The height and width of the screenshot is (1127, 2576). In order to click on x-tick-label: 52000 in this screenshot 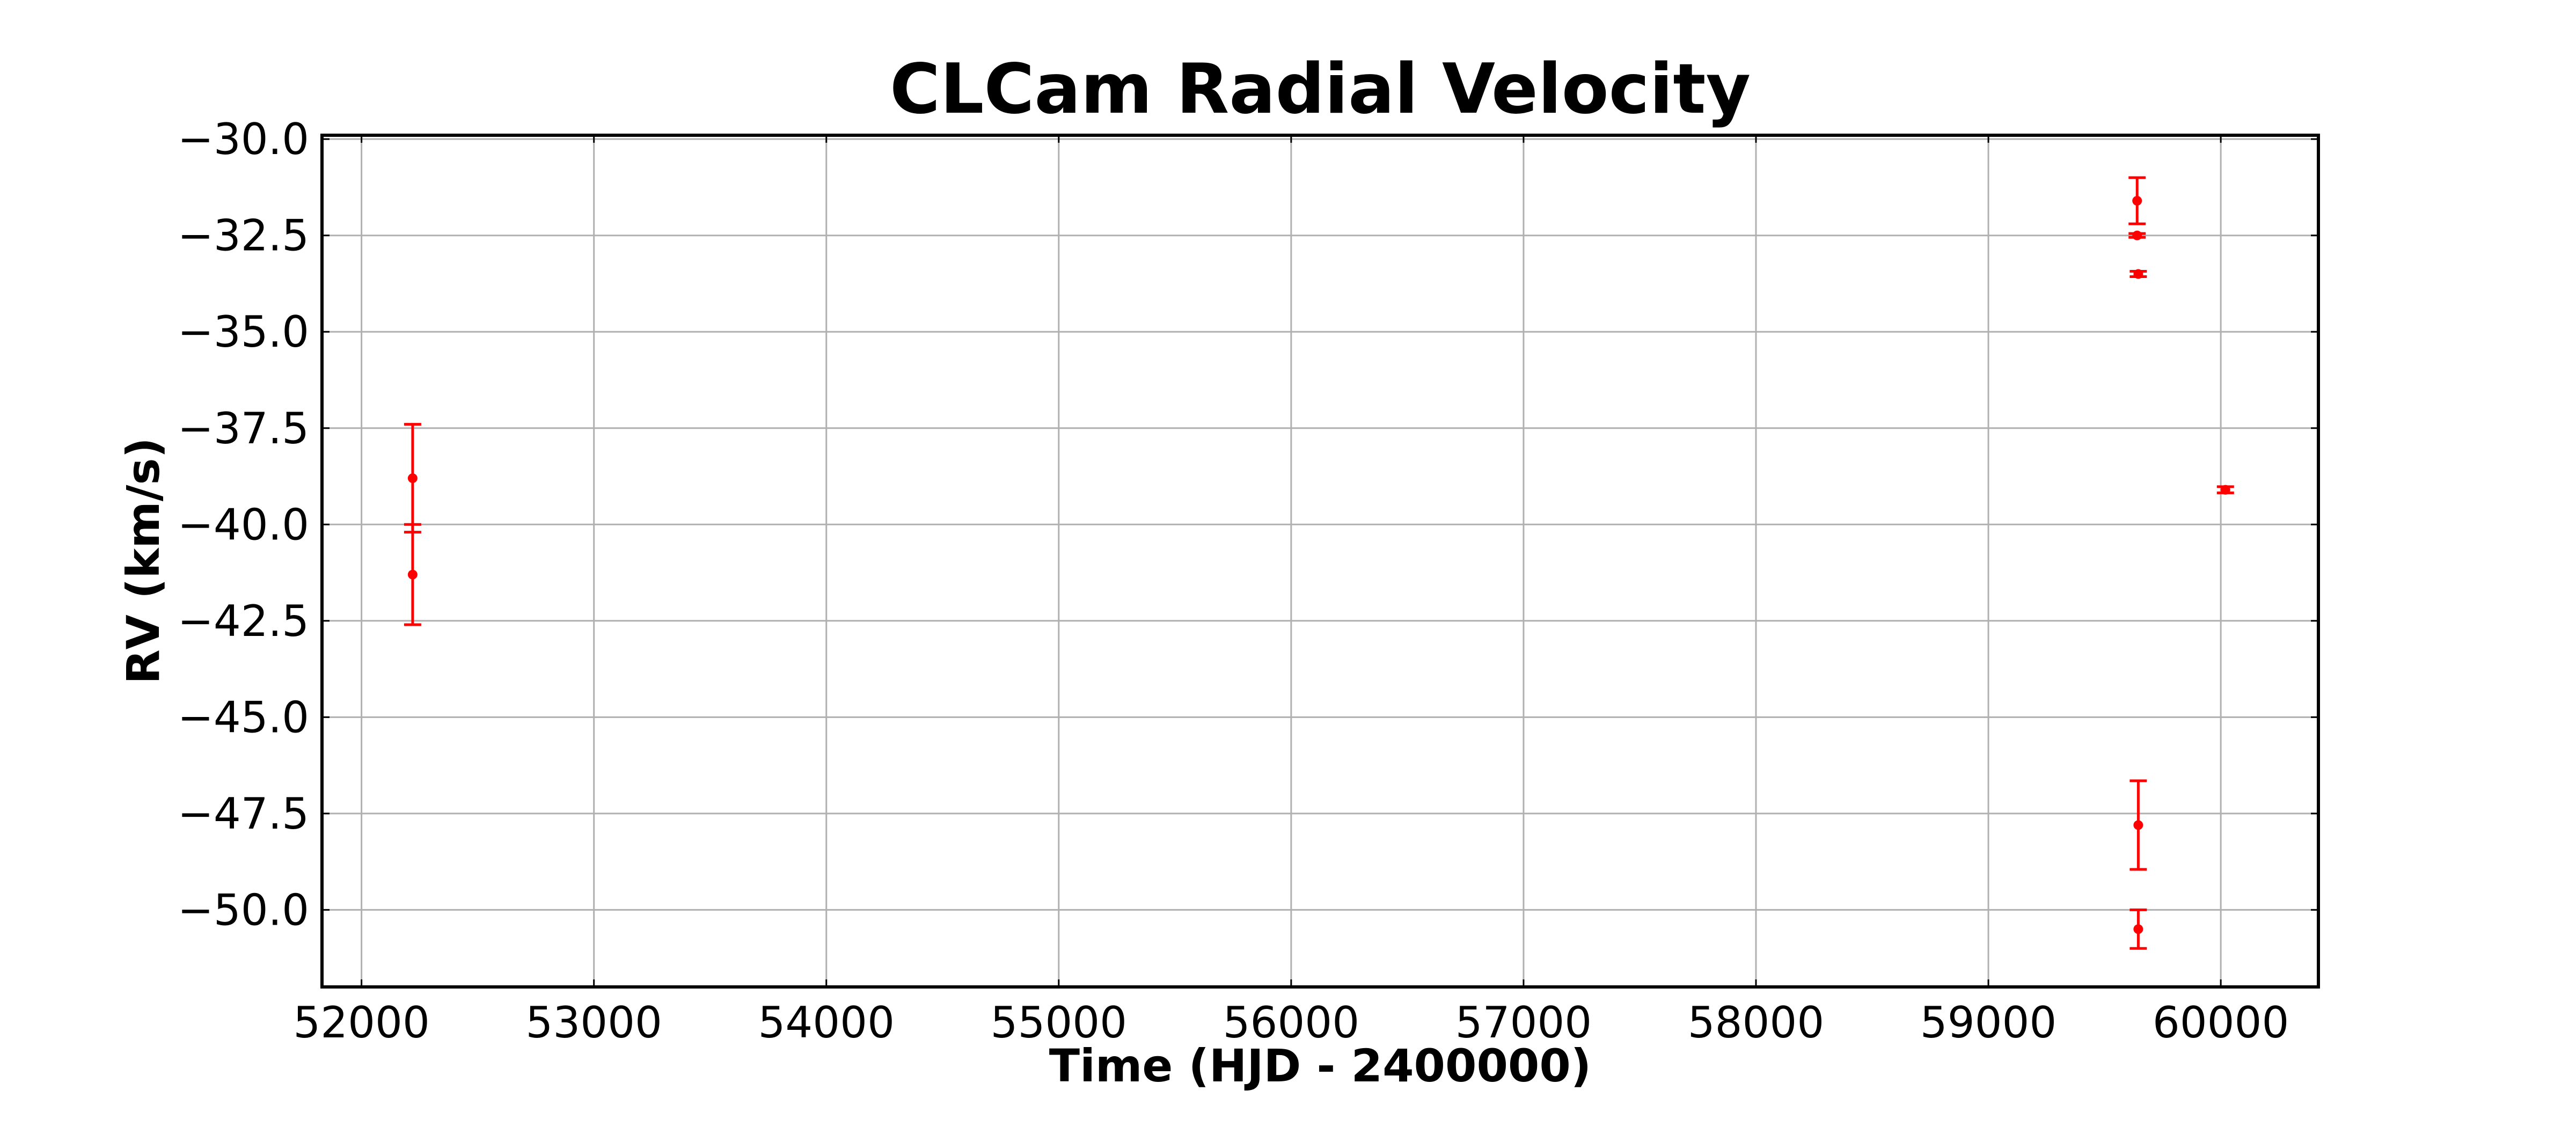, I will do `click(361, 1023)`.